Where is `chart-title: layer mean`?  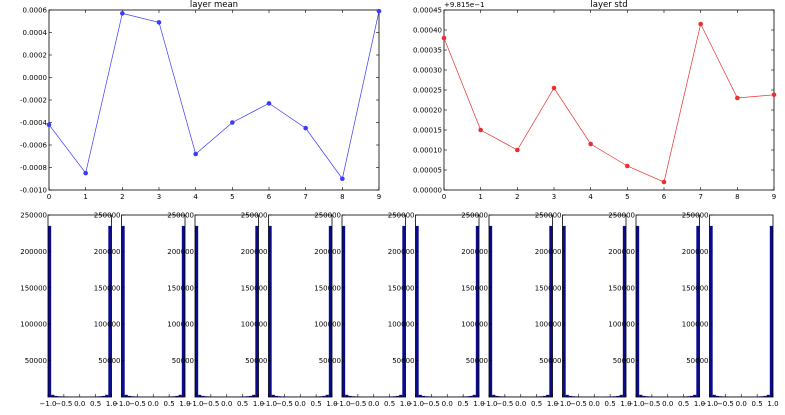
chart-title: layer mean is located at coordinates (214, 5).